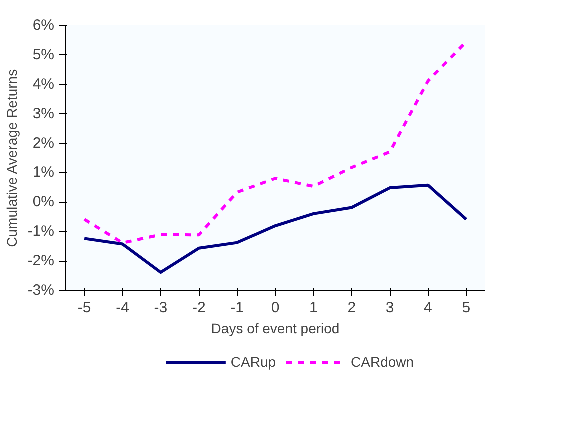  I want to click on x-tick-label: 4, so click(428, 308).